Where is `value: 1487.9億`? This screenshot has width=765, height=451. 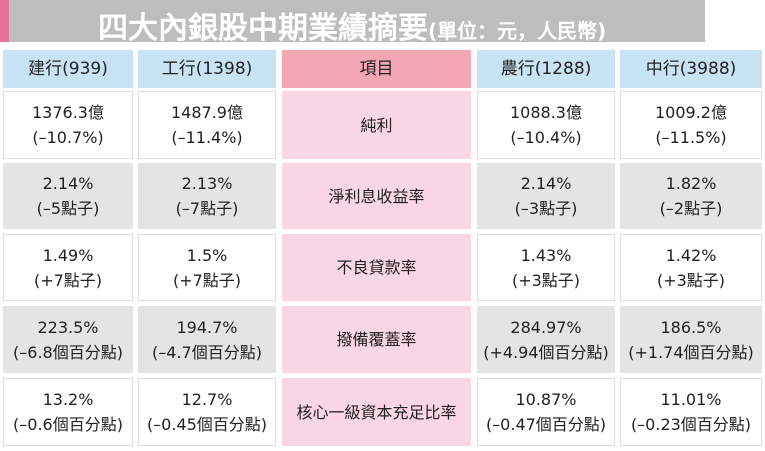
value: 1487.9億 is located at coordinates (207, 112).